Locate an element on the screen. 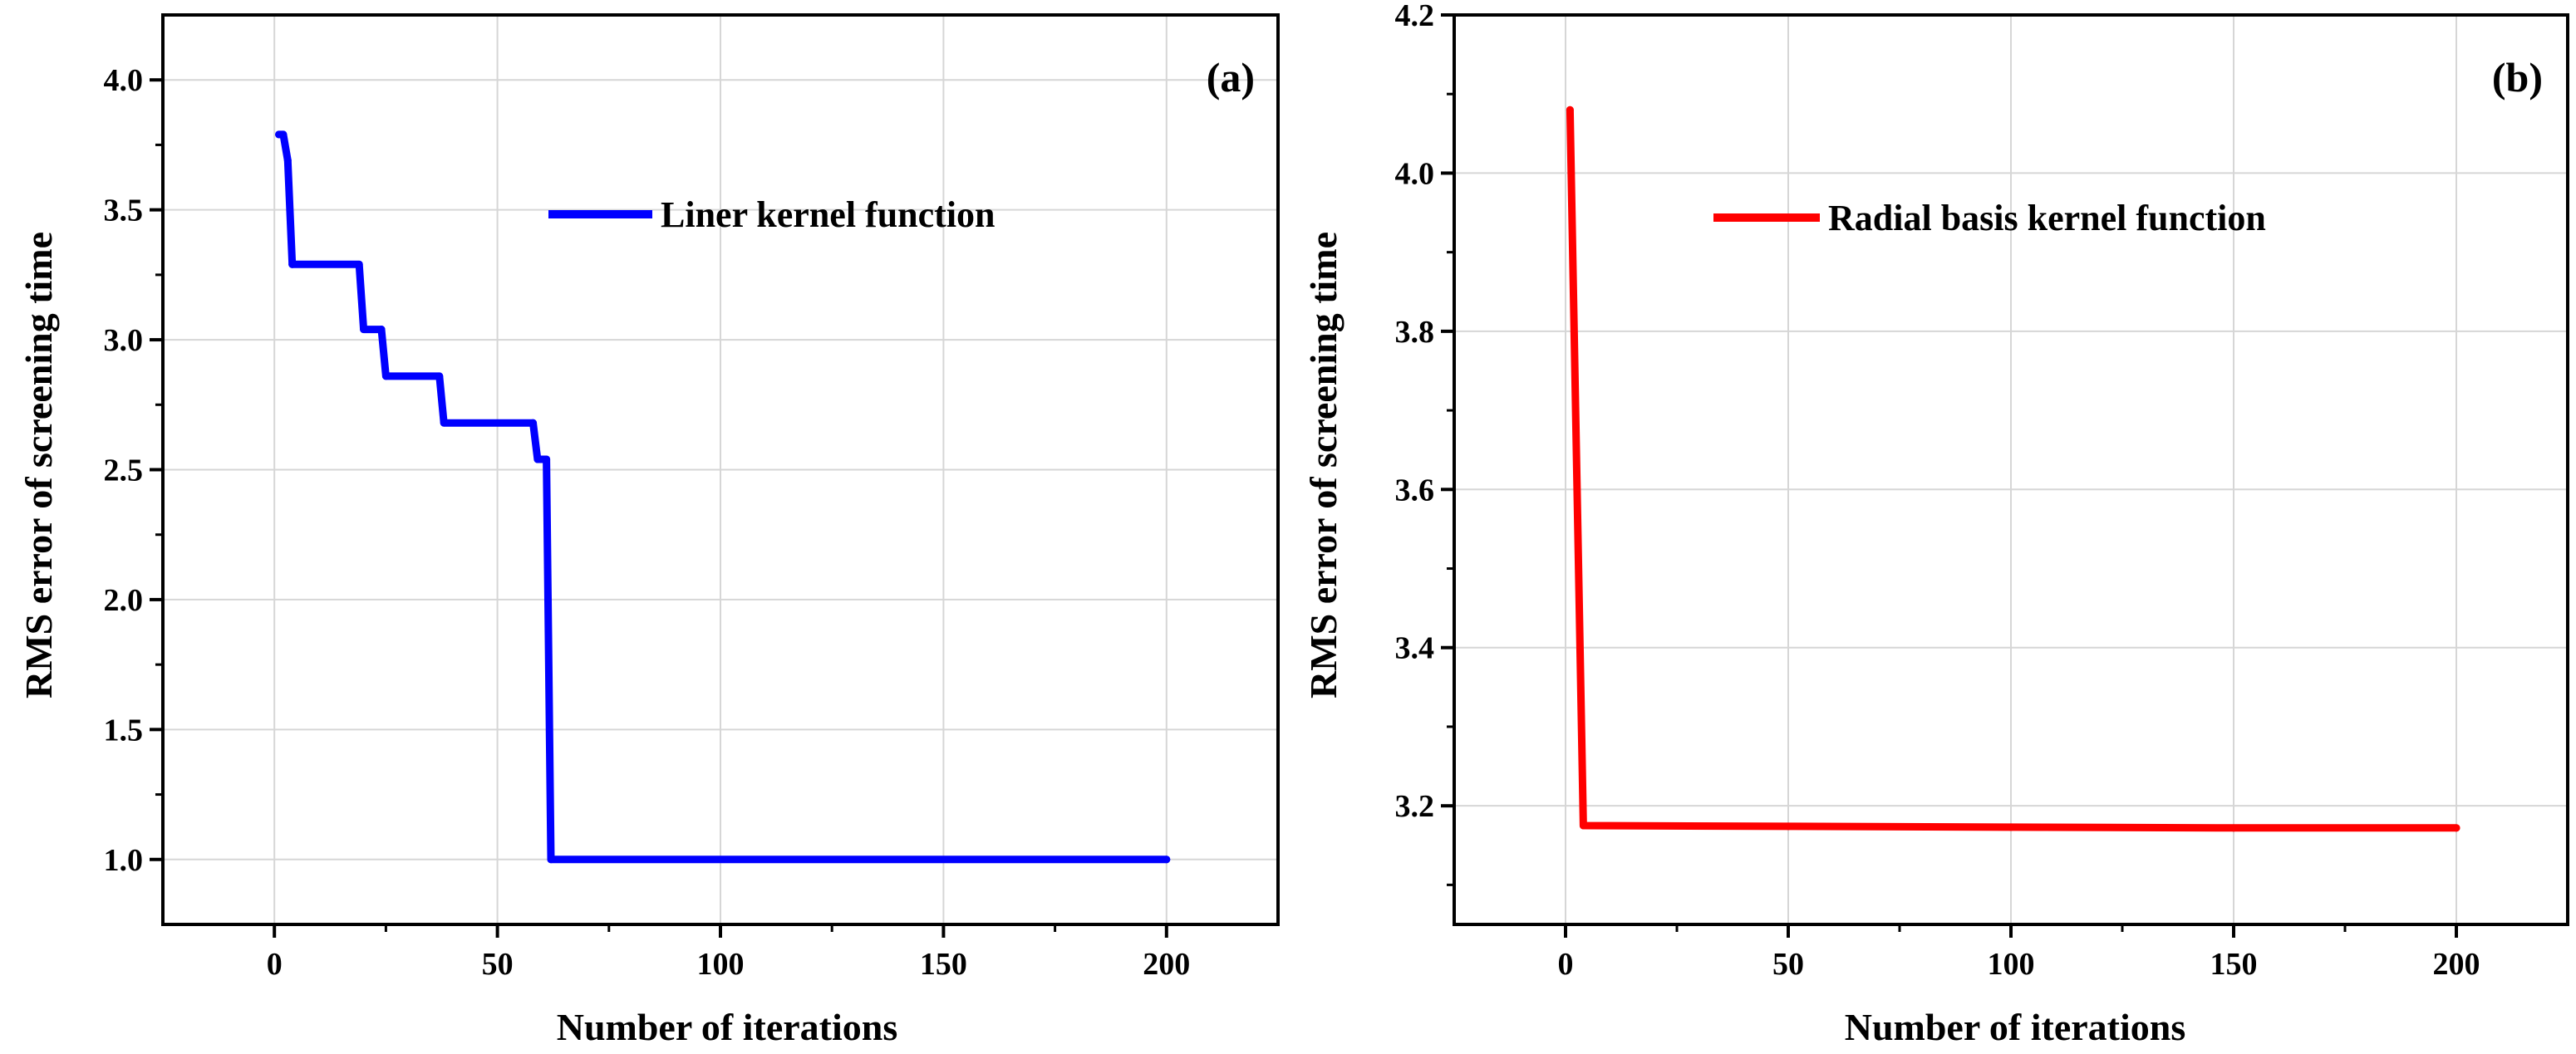 This screenshot has width=2576, height=1054. panel-a-y-tick-label: 3.5 is located at coordinates (124, 211).